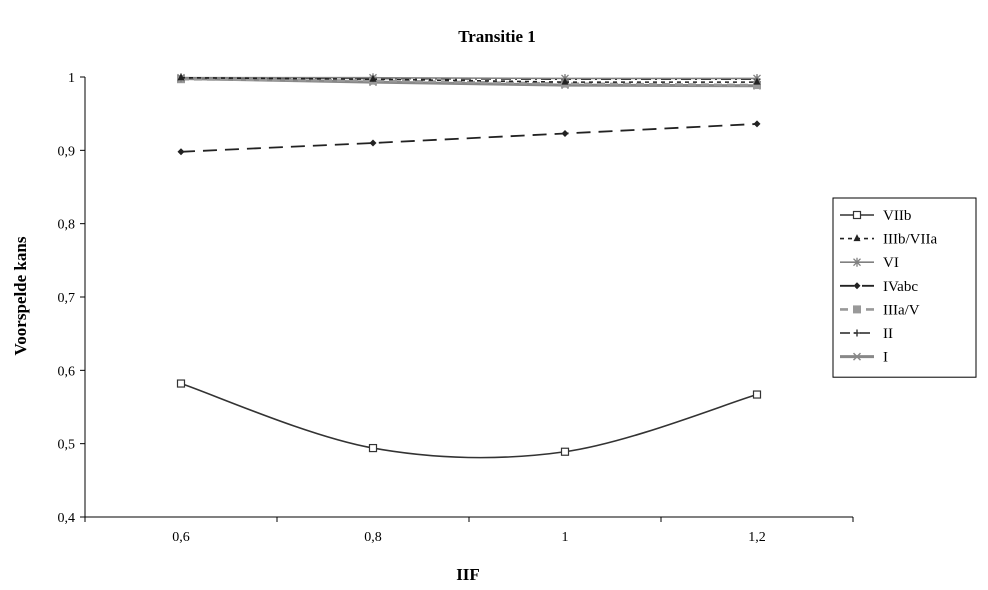  Describe the element at coordinates (897, 216) in the screenshot. I see `legend-label-viib: VIIb` at that location.